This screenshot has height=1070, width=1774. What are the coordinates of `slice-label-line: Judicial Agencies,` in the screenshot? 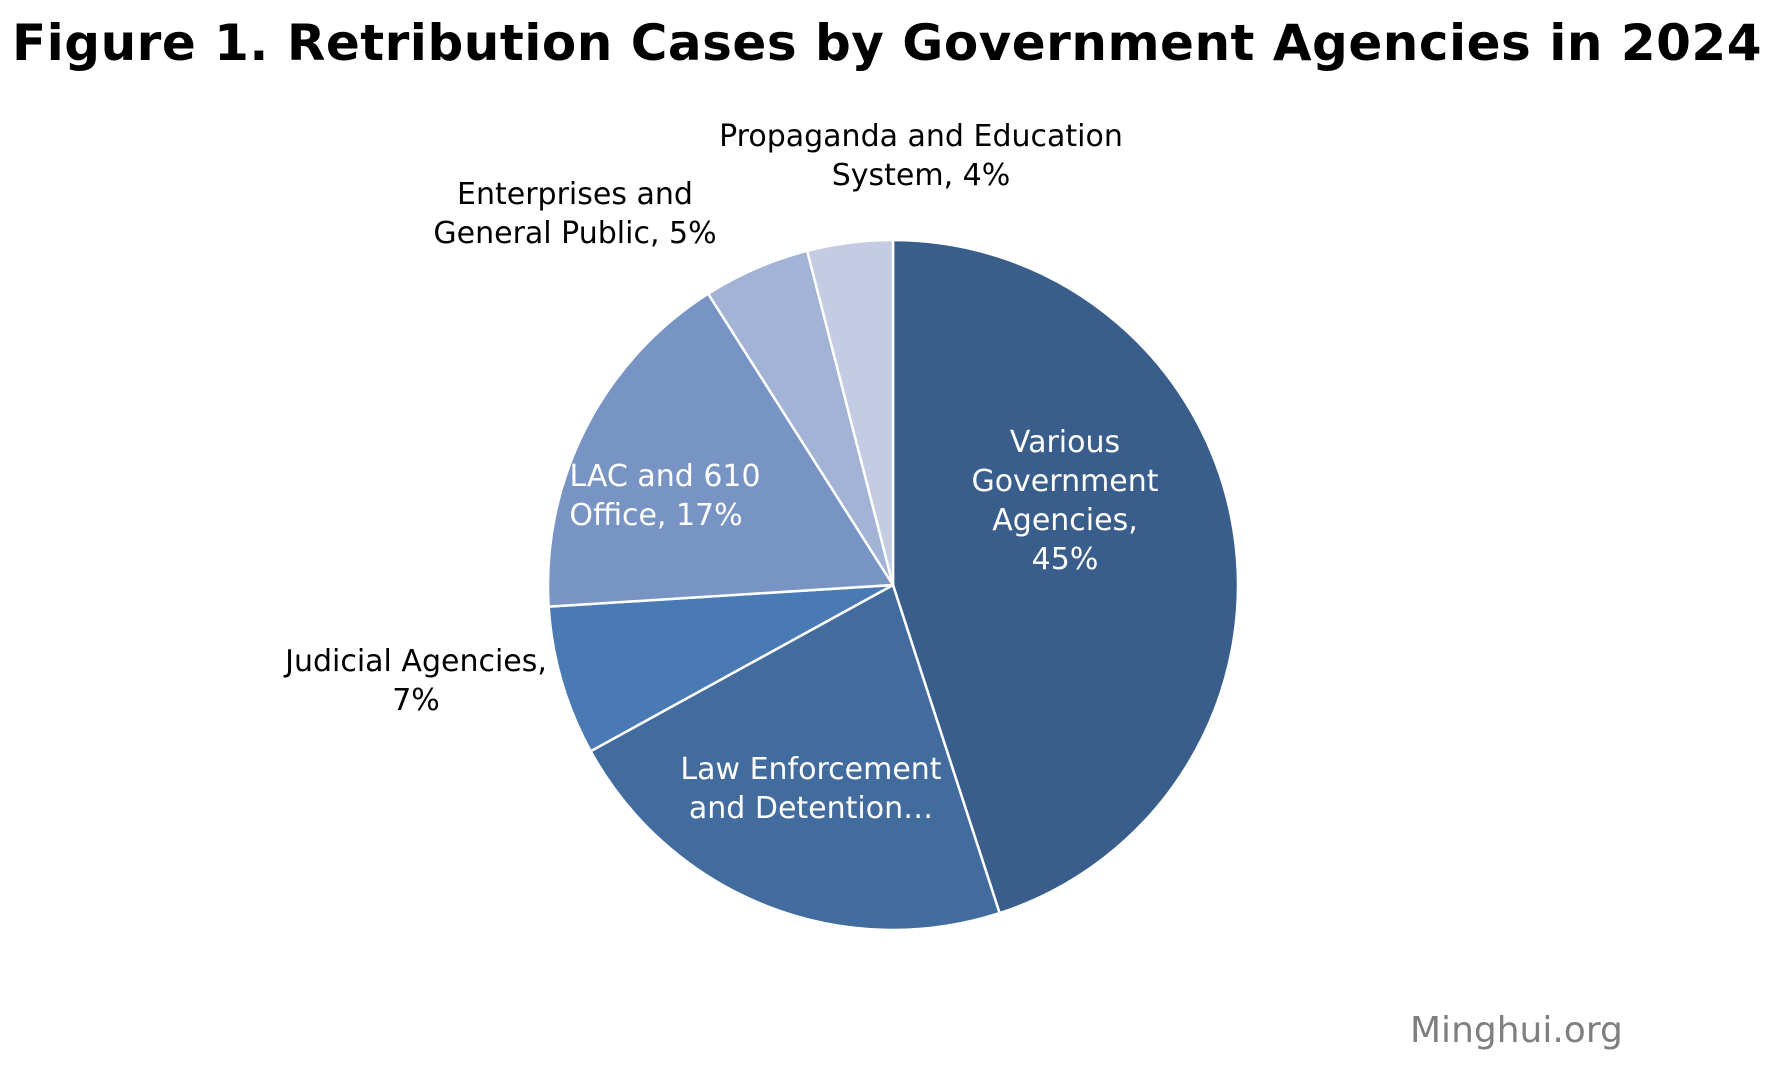 It's located at (415, 661).